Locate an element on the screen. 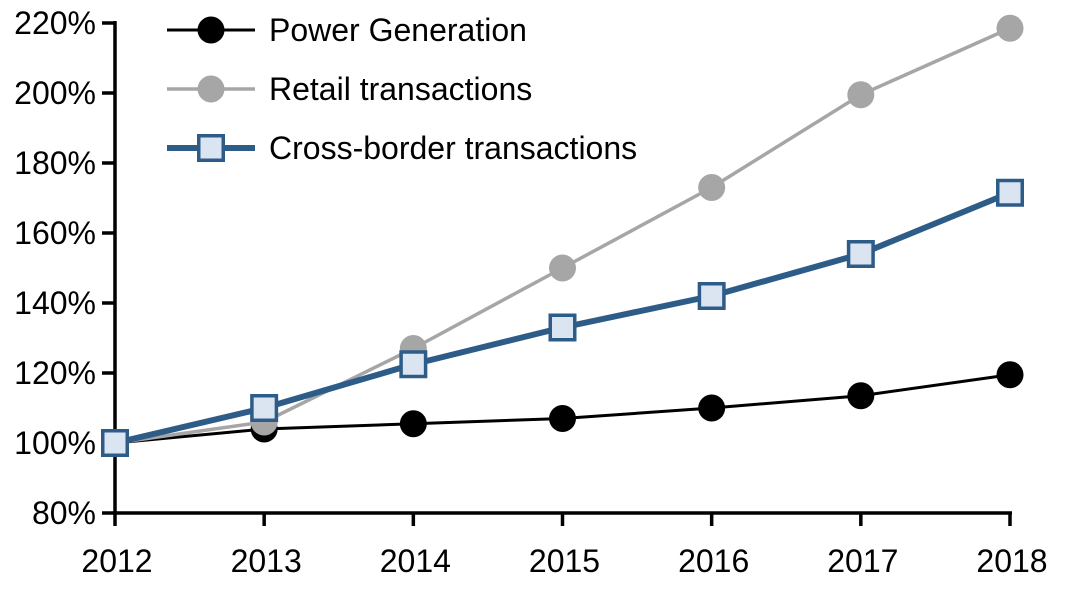 The height and width of the screenshot is (590, 1076). y-tick-label: 180% is located at coordinates (55, 163).